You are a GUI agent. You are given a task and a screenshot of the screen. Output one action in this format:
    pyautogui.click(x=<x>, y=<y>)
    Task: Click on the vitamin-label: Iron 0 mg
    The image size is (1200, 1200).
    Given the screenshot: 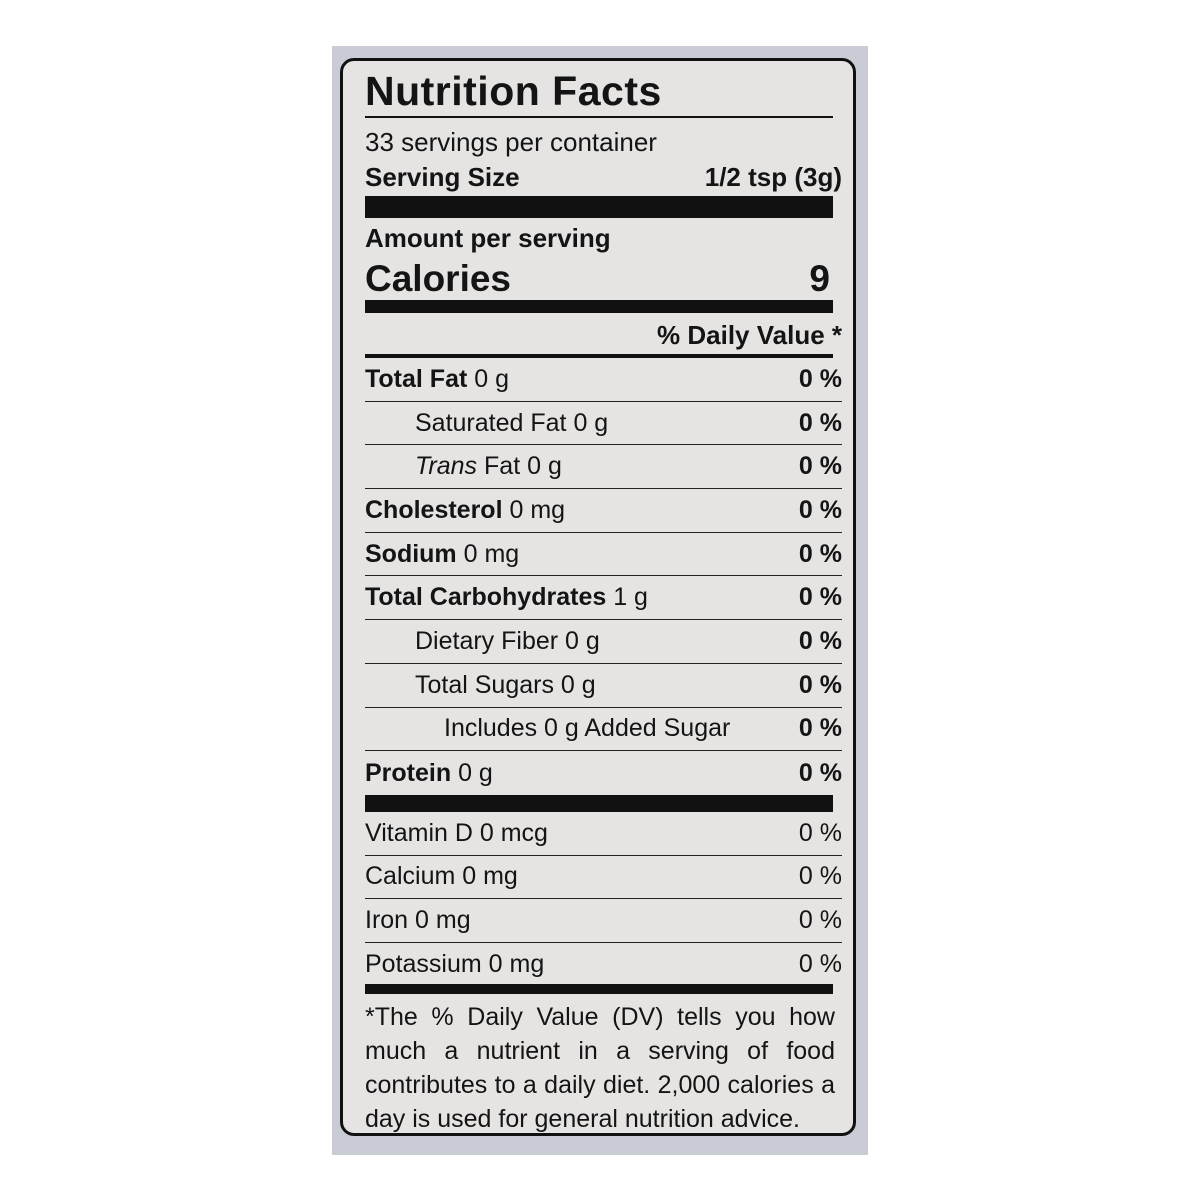 What is the action you would take?
    pyautogui.click(x=418, y=920)
    